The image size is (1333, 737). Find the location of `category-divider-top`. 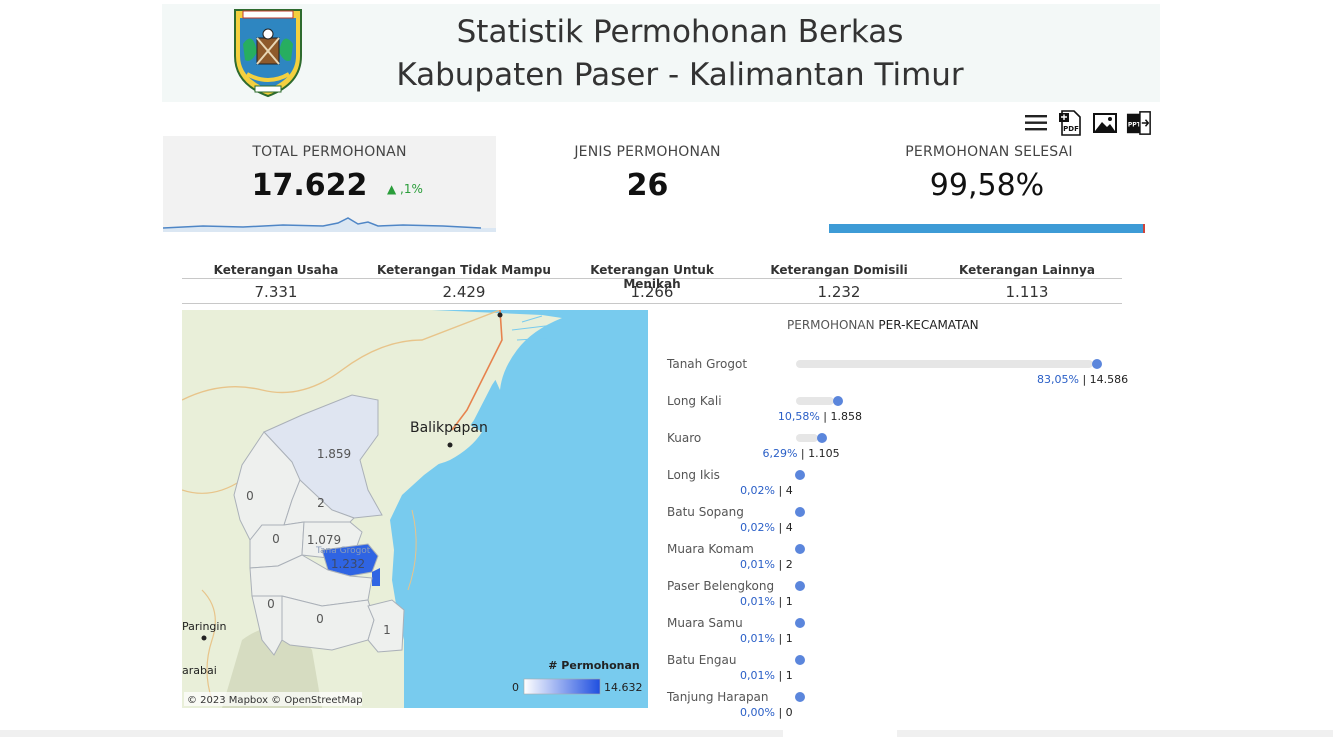

category-divider-top is located at coordinates (652, 278).